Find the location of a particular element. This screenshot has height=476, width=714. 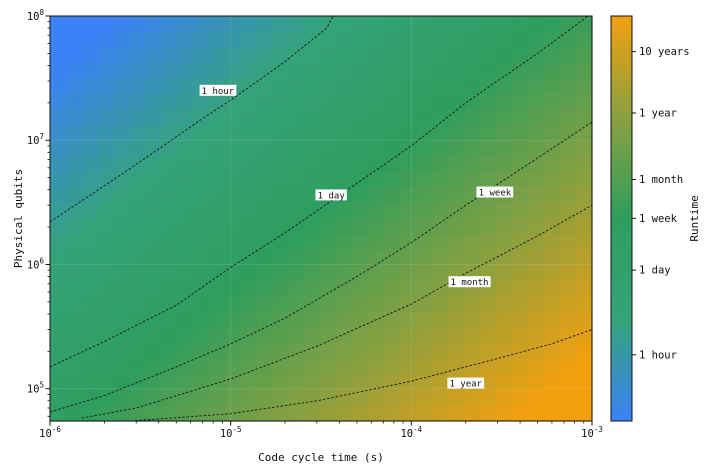

contour-label: 1 month is located at coordinates (470, 283).